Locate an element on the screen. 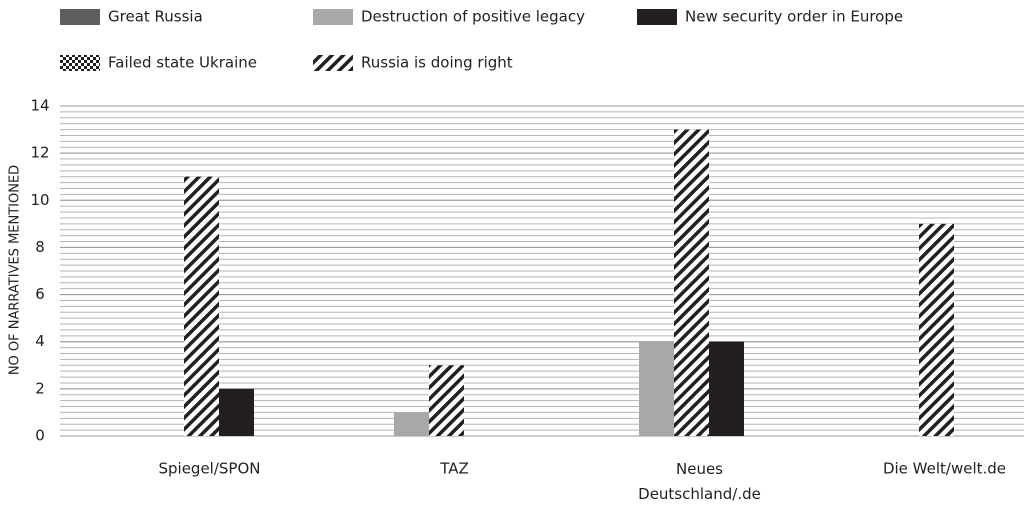 The height and width of the screenshot is (511, 1026). x-tick-label: Neues Deutschland/.de is located at coordinates (699, 481).